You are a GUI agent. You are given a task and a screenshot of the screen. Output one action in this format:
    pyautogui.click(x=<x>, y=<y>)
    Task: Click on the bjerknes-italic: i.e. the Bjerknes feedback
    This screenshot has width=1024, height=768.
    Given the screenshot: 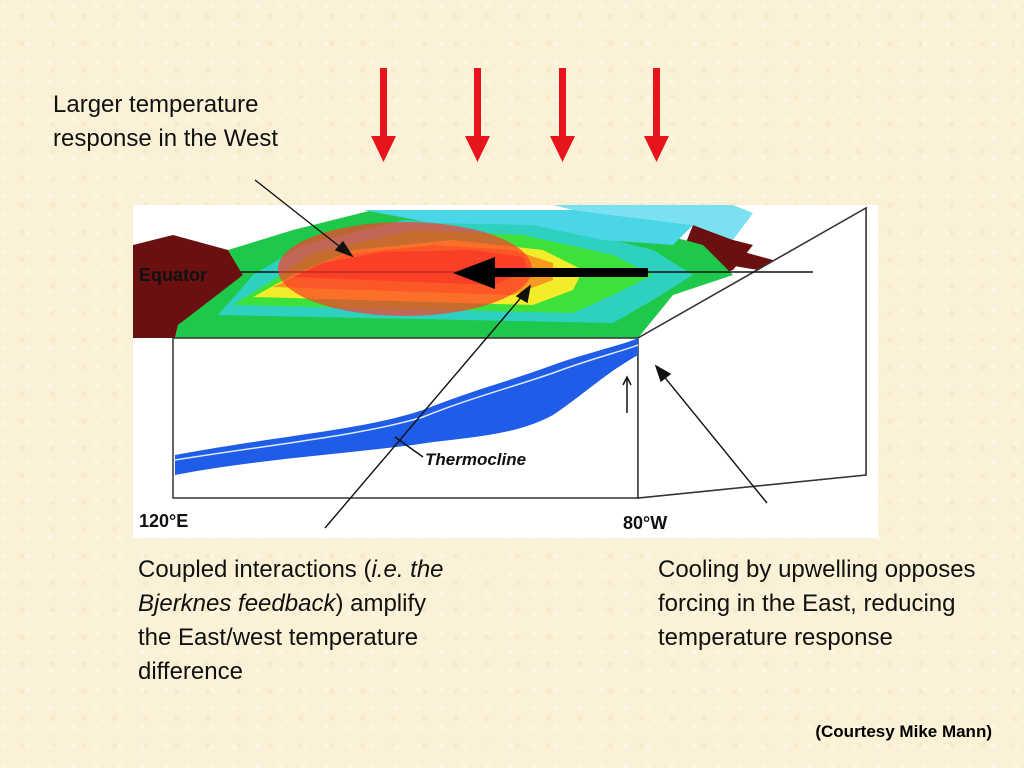 What is the action you would take?
    pyautogui.click(x=291, y=586)
    